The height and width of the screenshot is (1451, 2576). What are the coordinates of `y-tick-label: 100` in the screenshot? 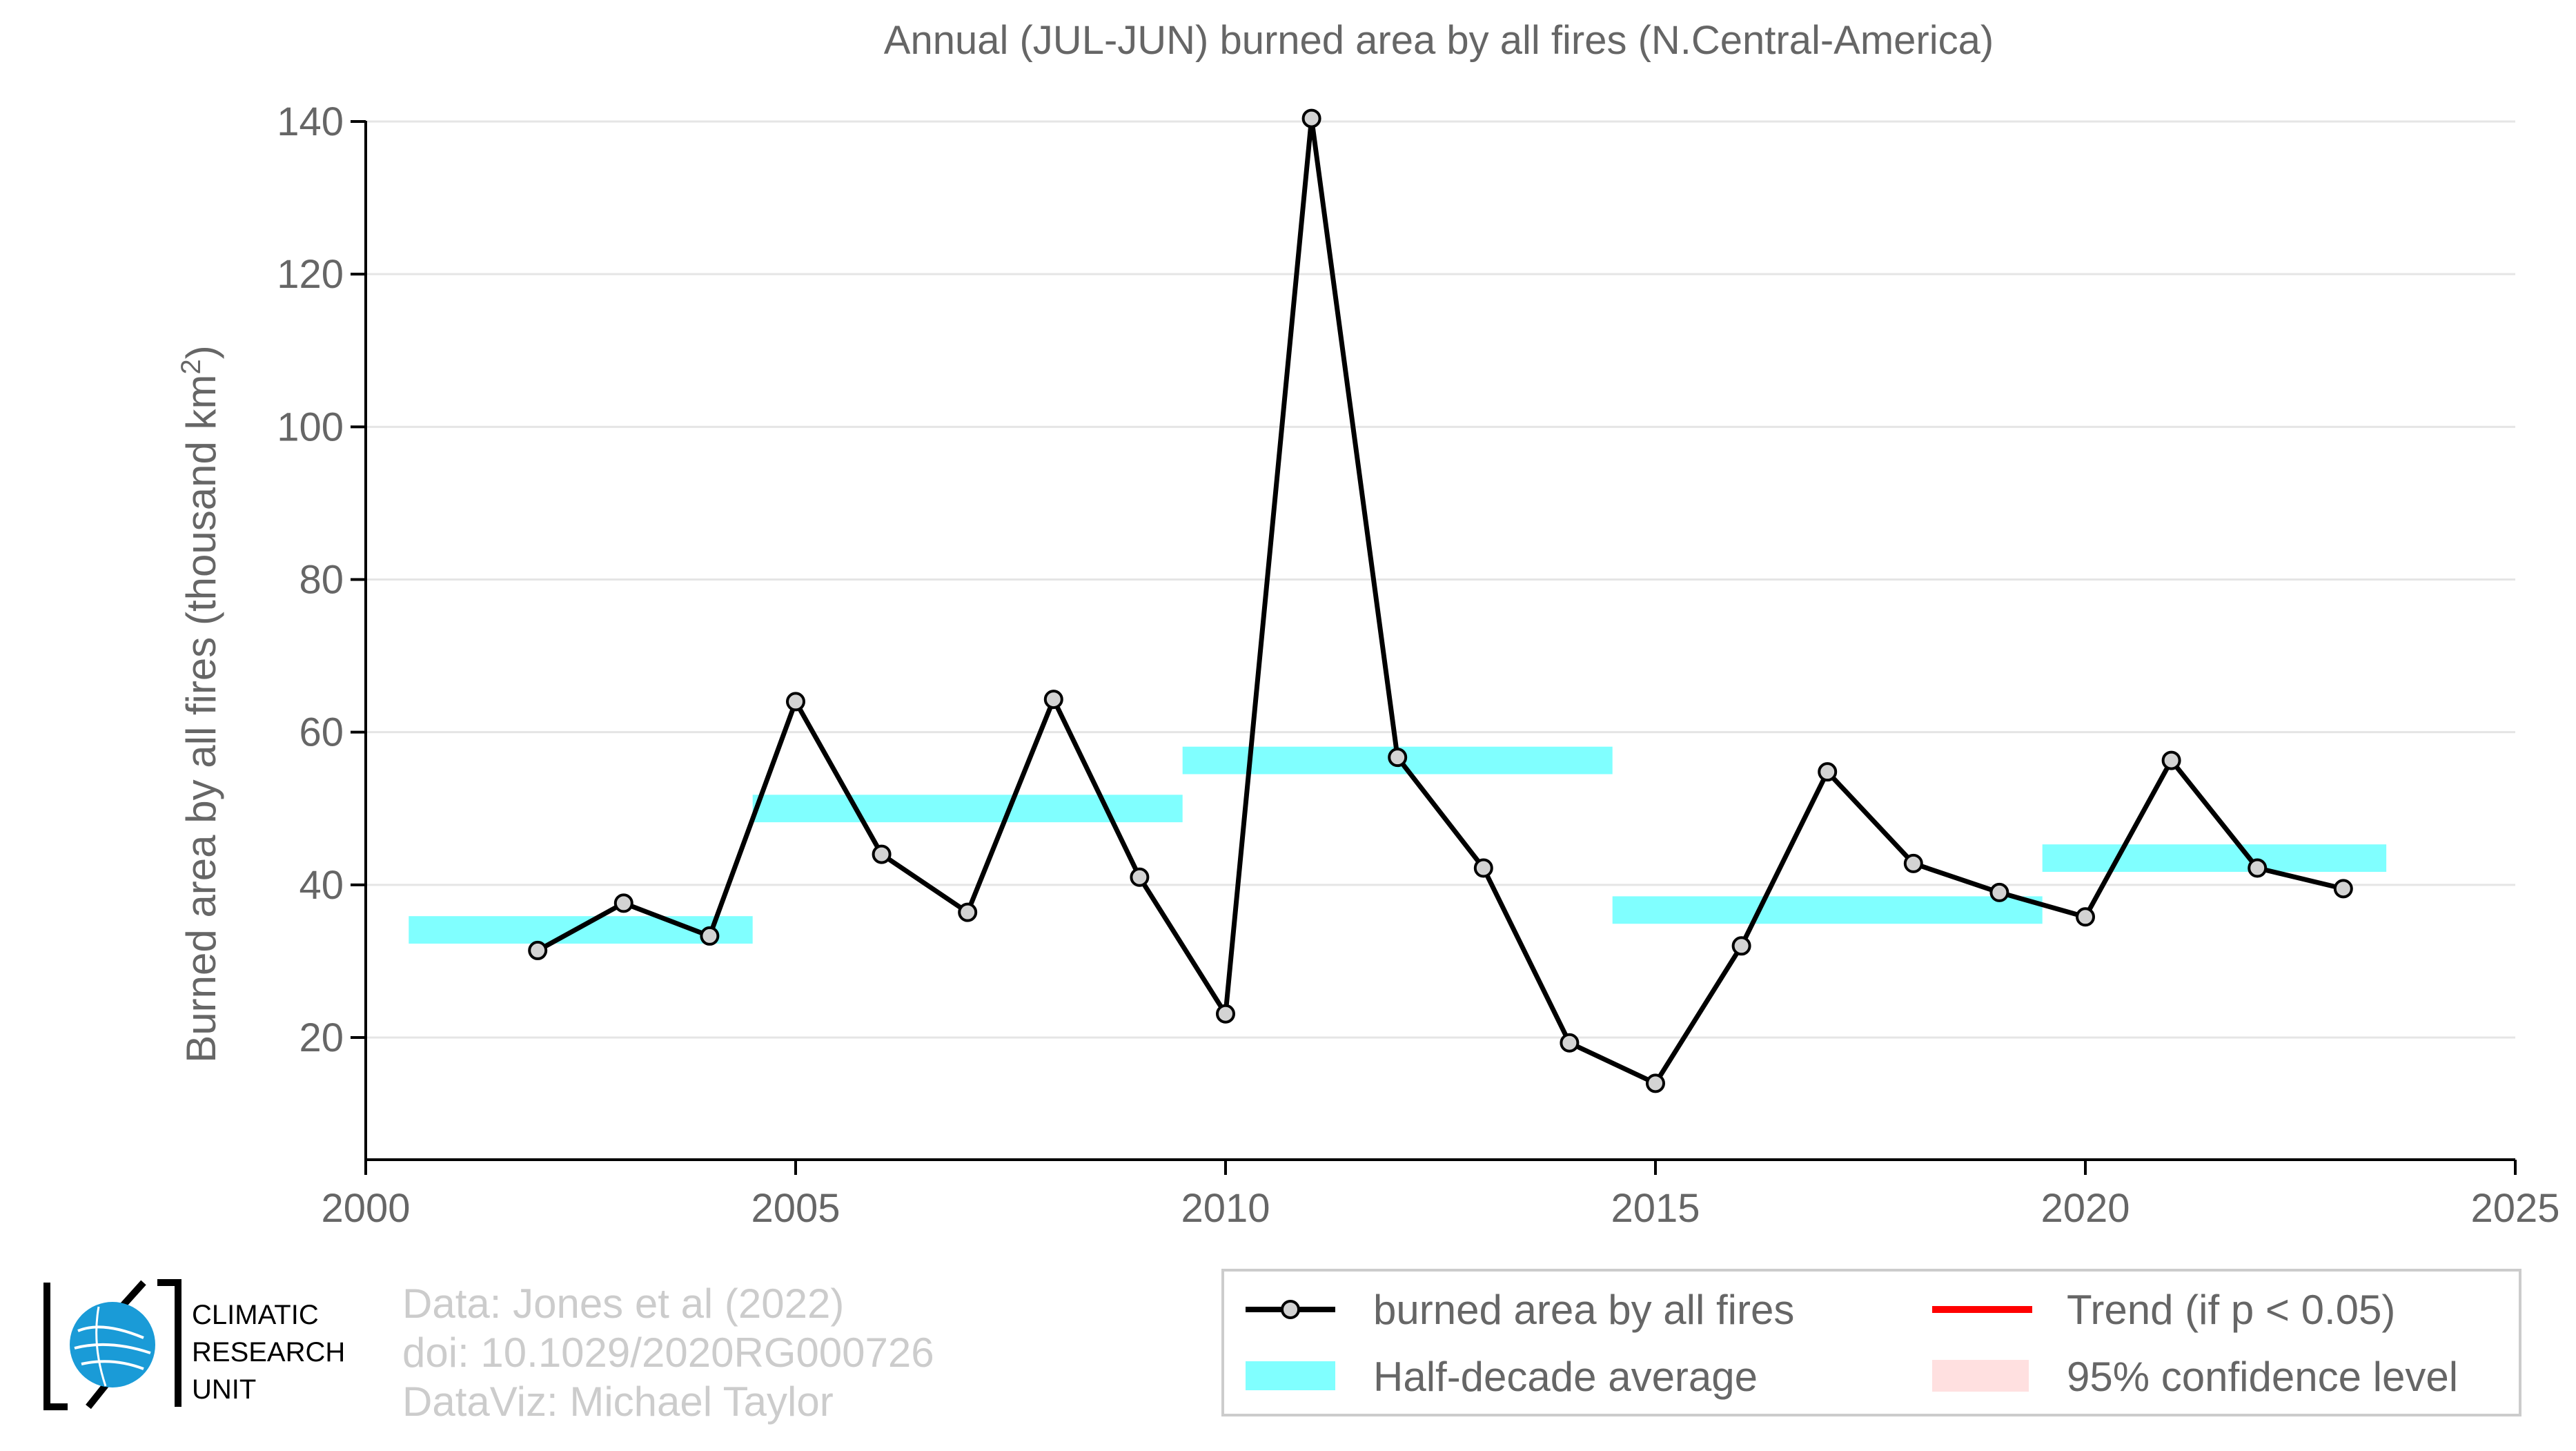 It's located at (310, 427).